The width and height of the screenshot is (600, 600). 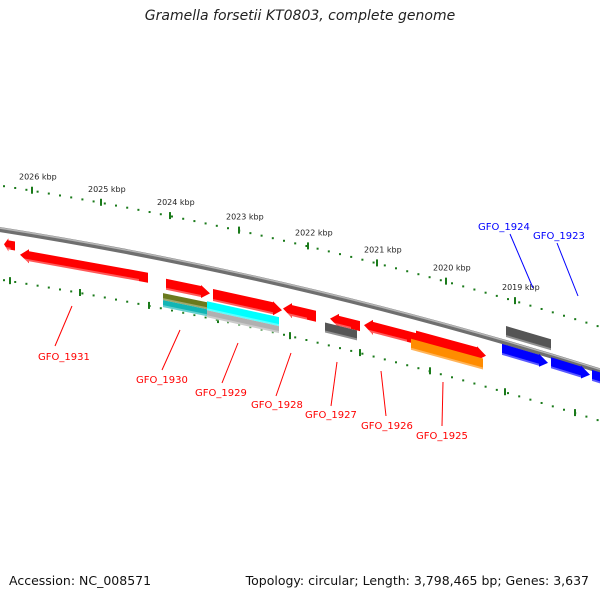 I want to click on feature-orange-band, so click(x=447, y=354).